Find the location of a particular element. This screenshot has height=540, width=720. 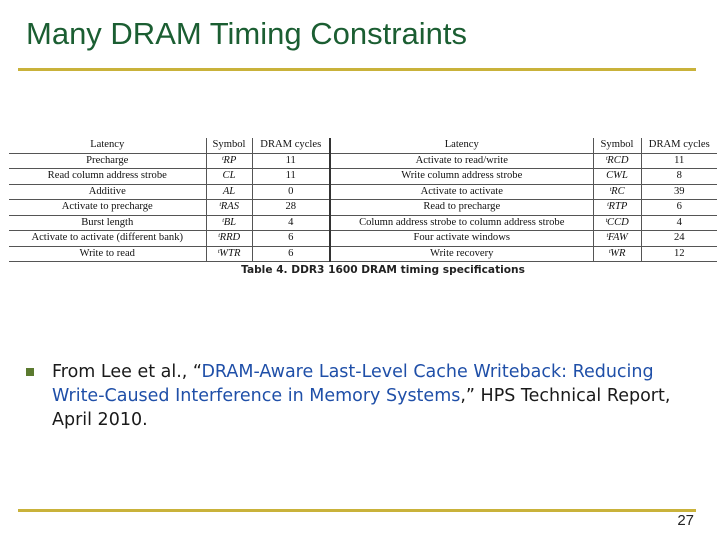

symbol-cell: CWL is located at coordinates (617, 176).